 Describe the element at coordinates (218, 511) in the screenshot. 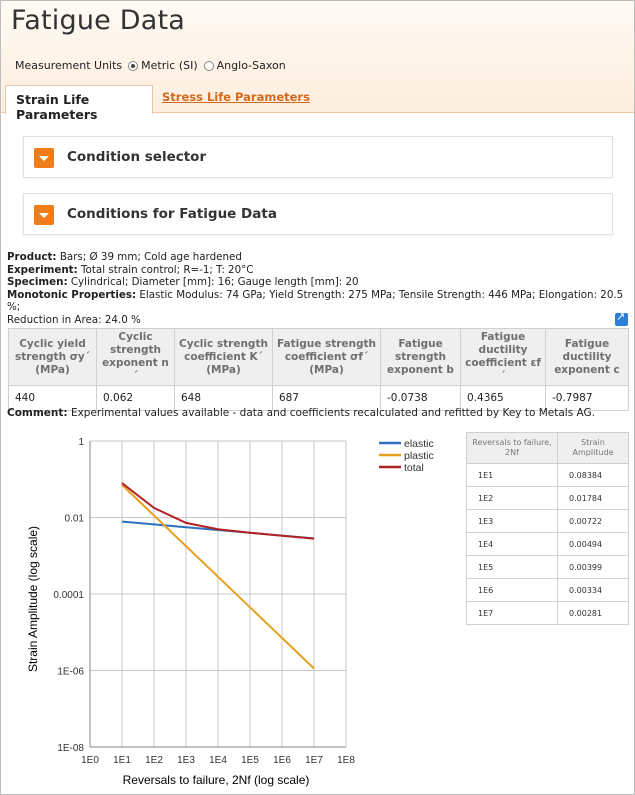

I see `series-line-total` at that location.